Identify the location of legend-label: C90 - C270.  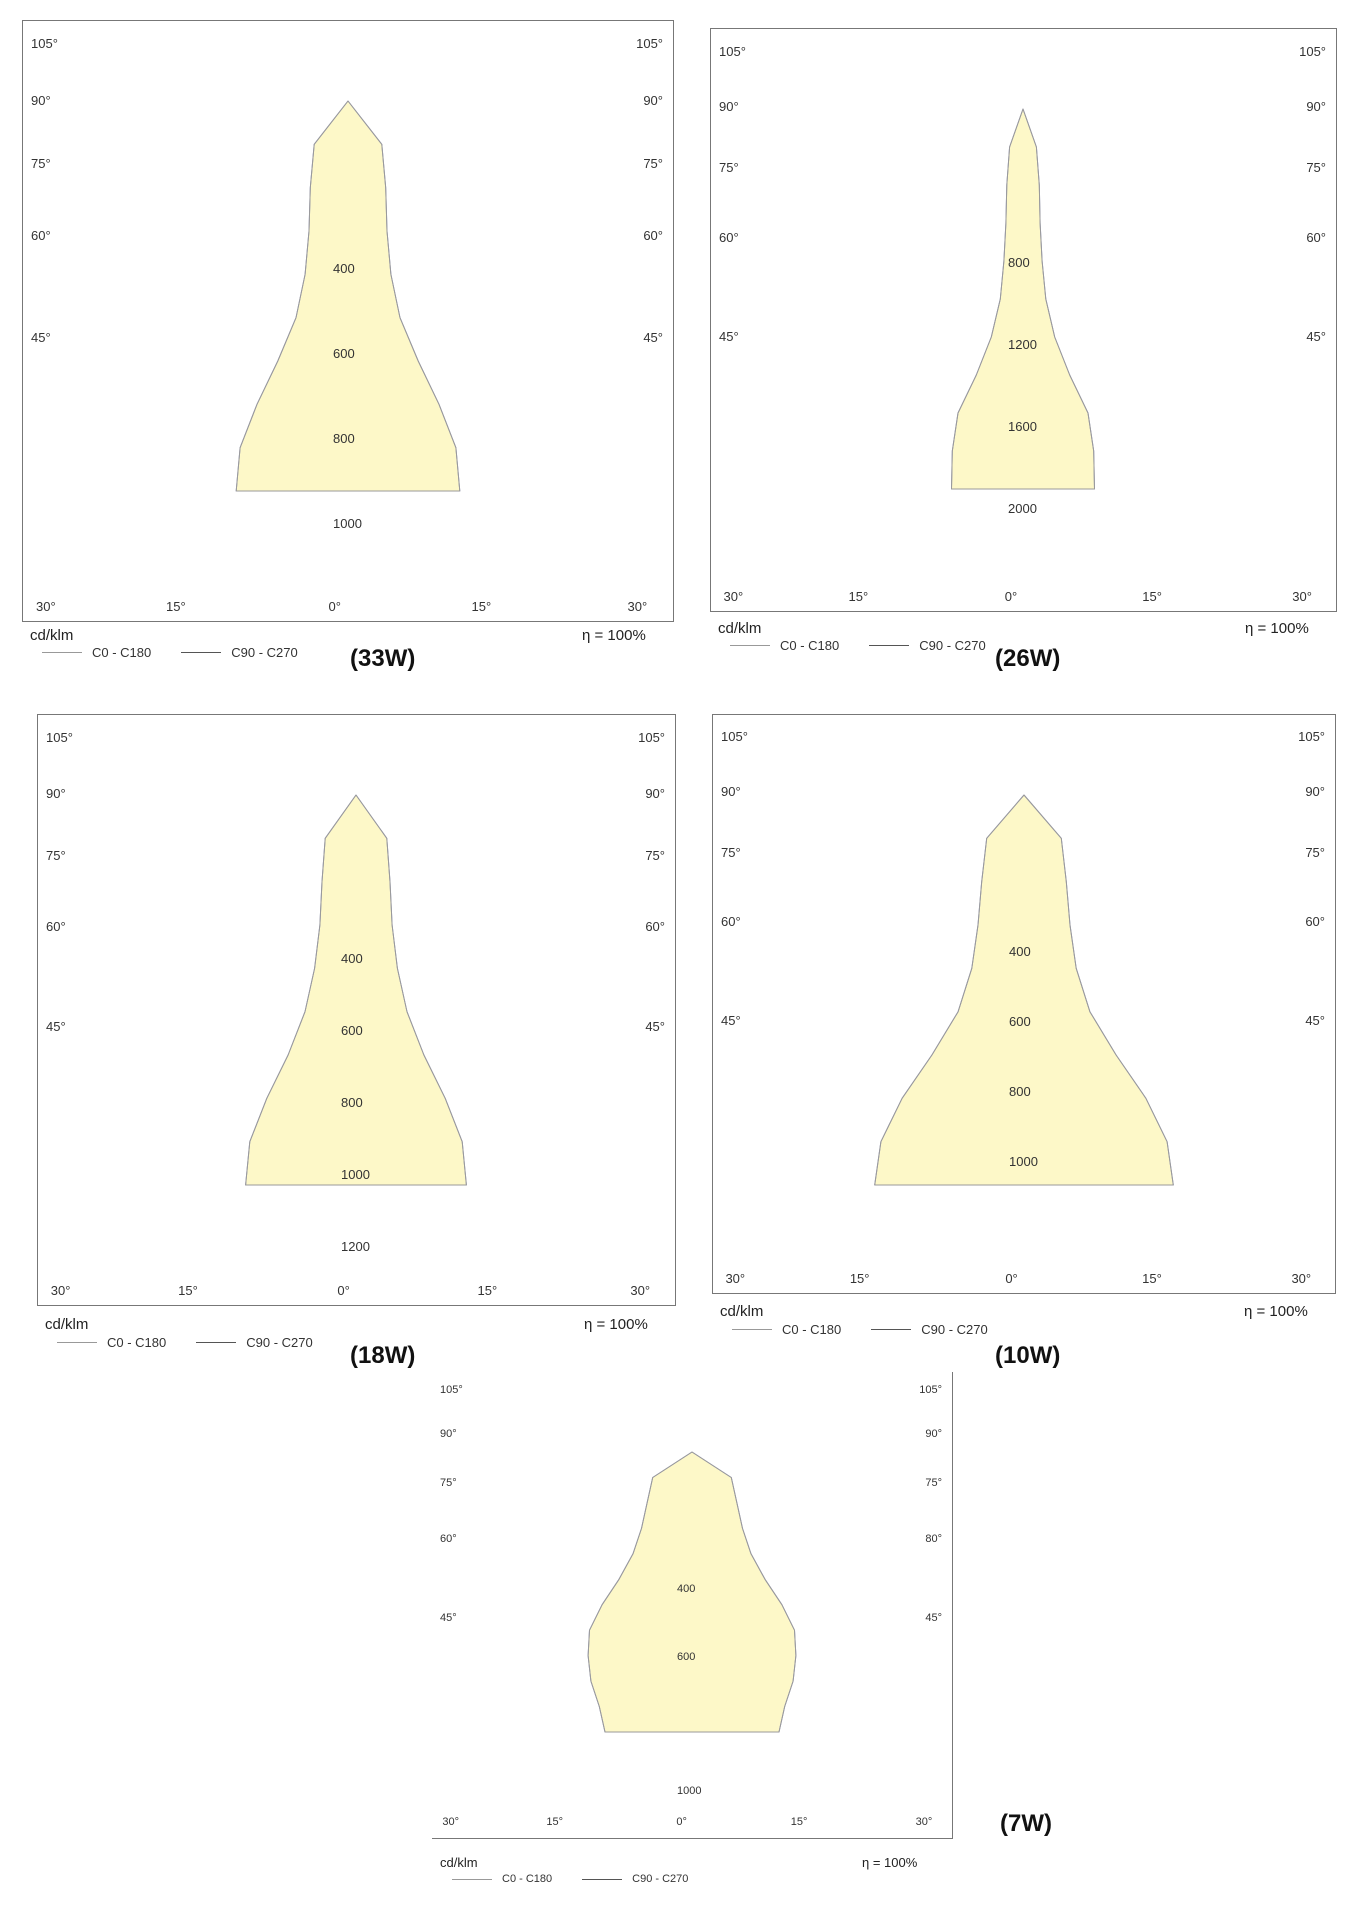
(279, 1342).